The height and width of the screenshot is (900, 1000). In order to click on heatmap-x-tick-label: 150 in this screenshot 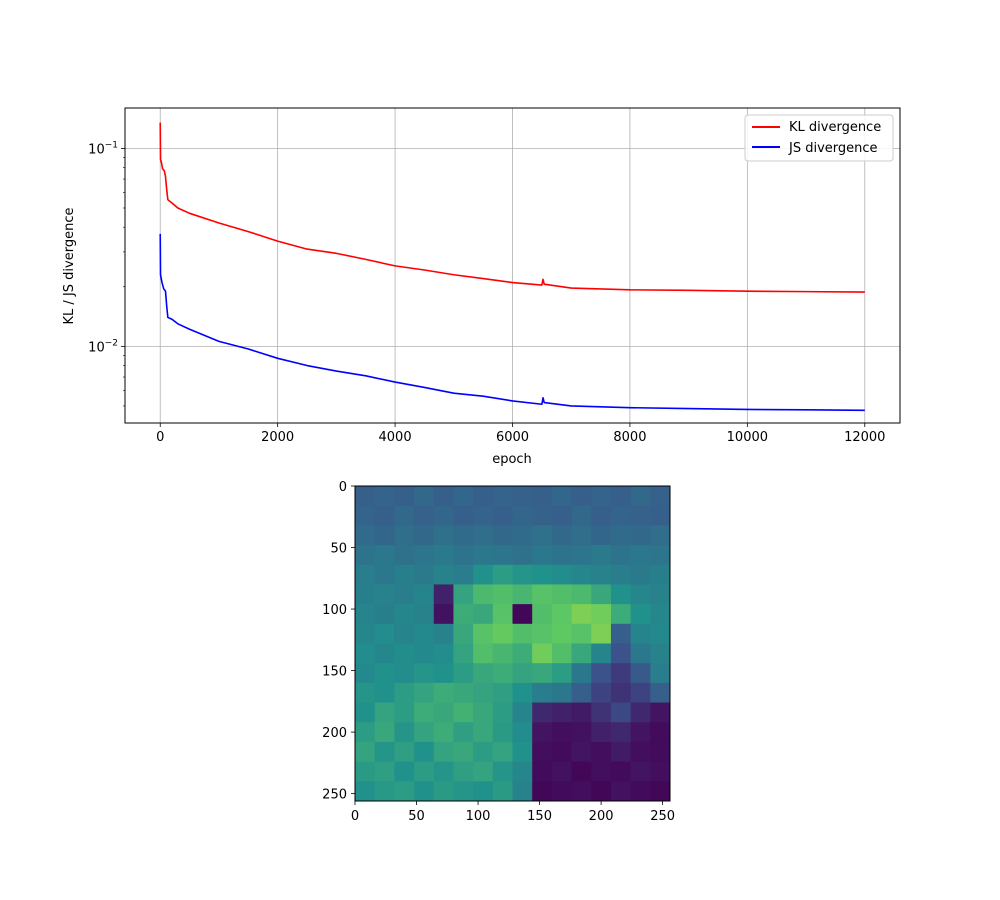, I will do `click(539, 816)`.